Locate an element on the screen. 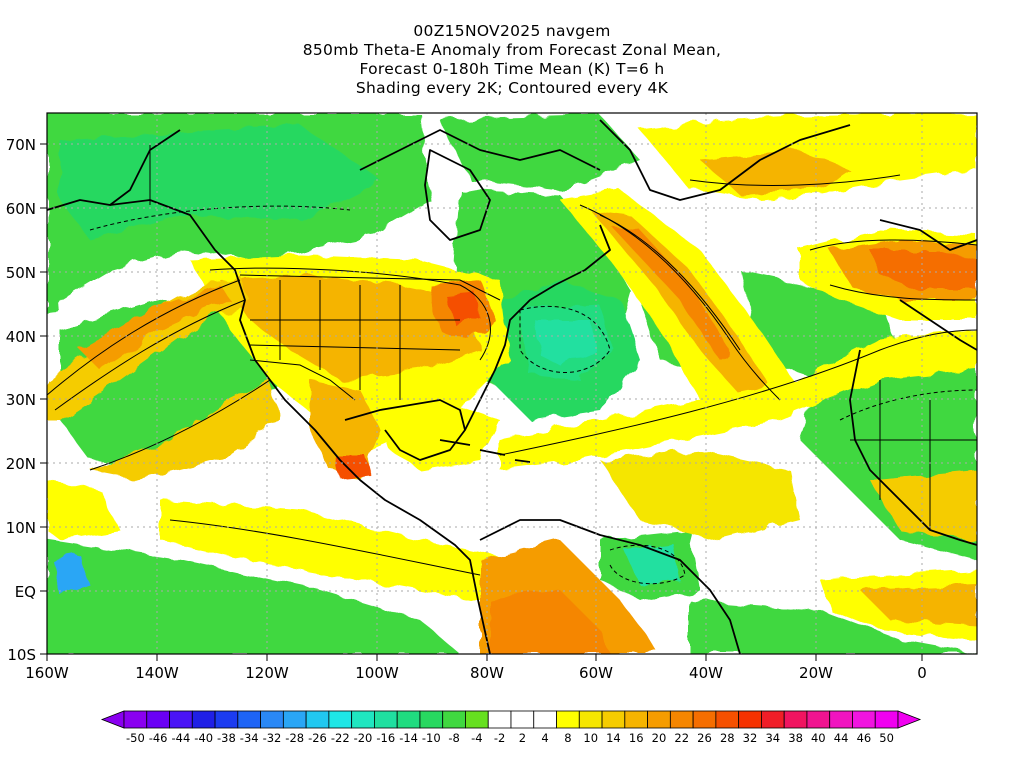 The image size is (1024, 768). lat-label-50n: 50N is located at coordinates (21, 273).